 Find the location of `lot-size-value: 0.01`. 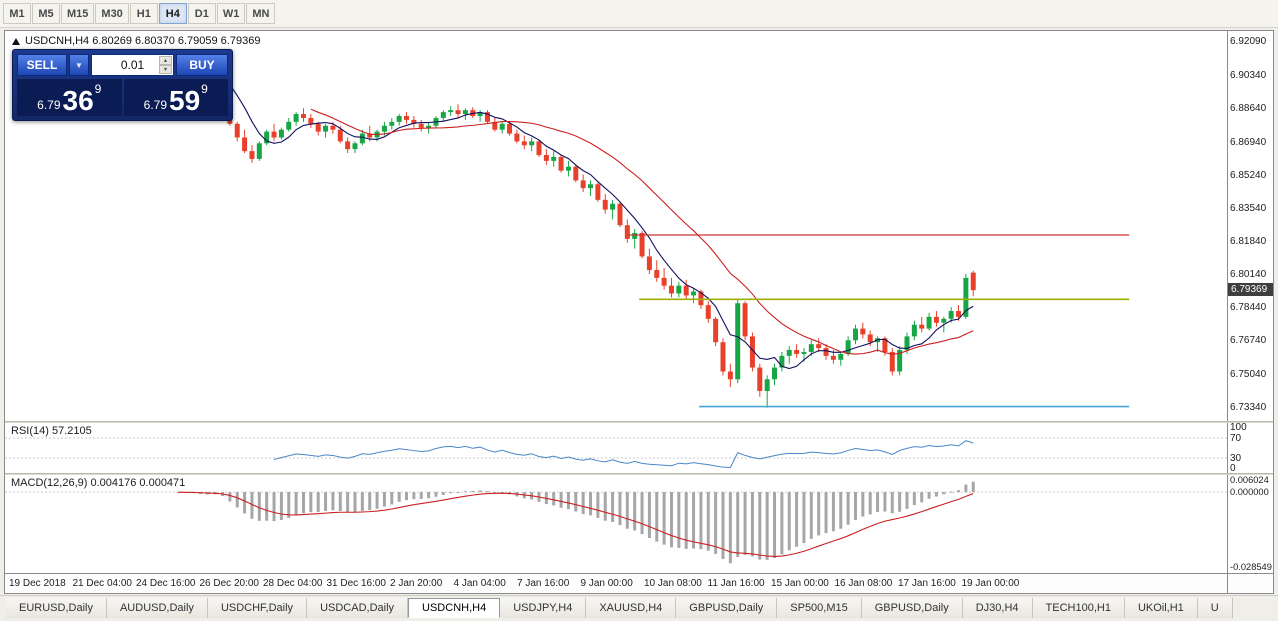

lot-size-value: 0.01 is located at coordinates (132, 65).